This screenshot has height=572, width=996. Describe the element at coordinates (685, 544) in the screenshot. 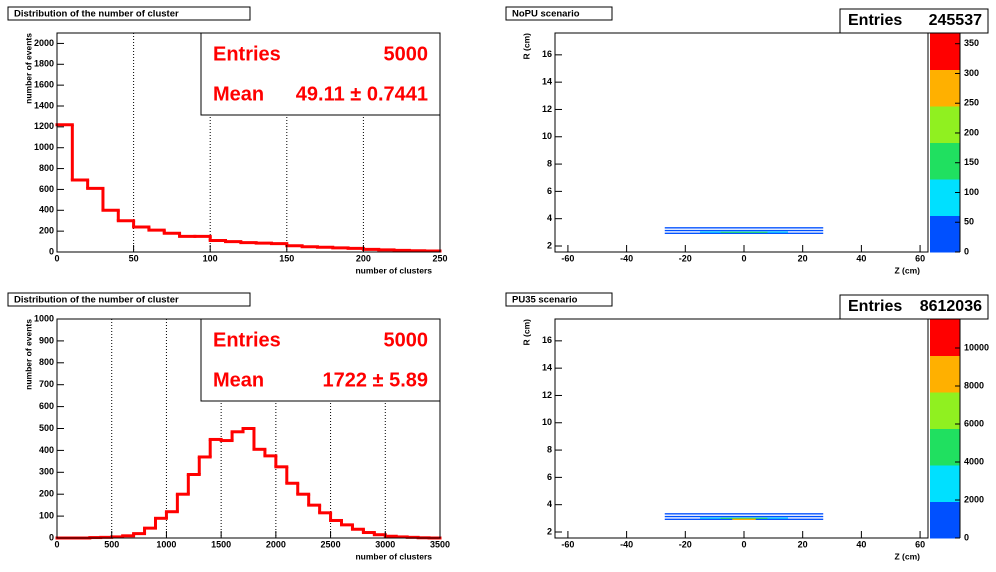

I see `x-tick-label: -20` at that location.